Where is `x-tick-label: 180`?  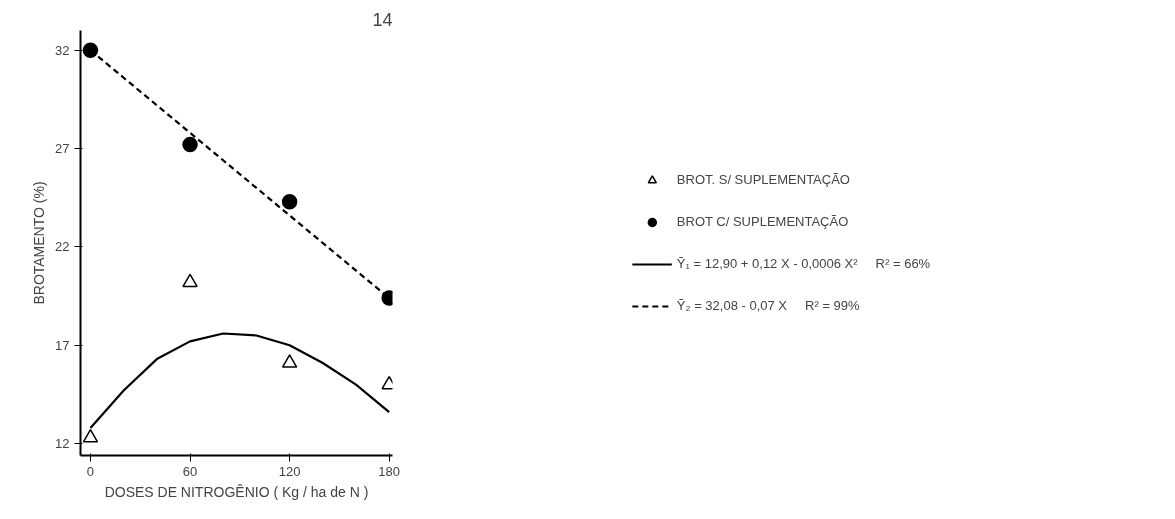 x-tick-label: 180 is located at coordinates (389, 471).